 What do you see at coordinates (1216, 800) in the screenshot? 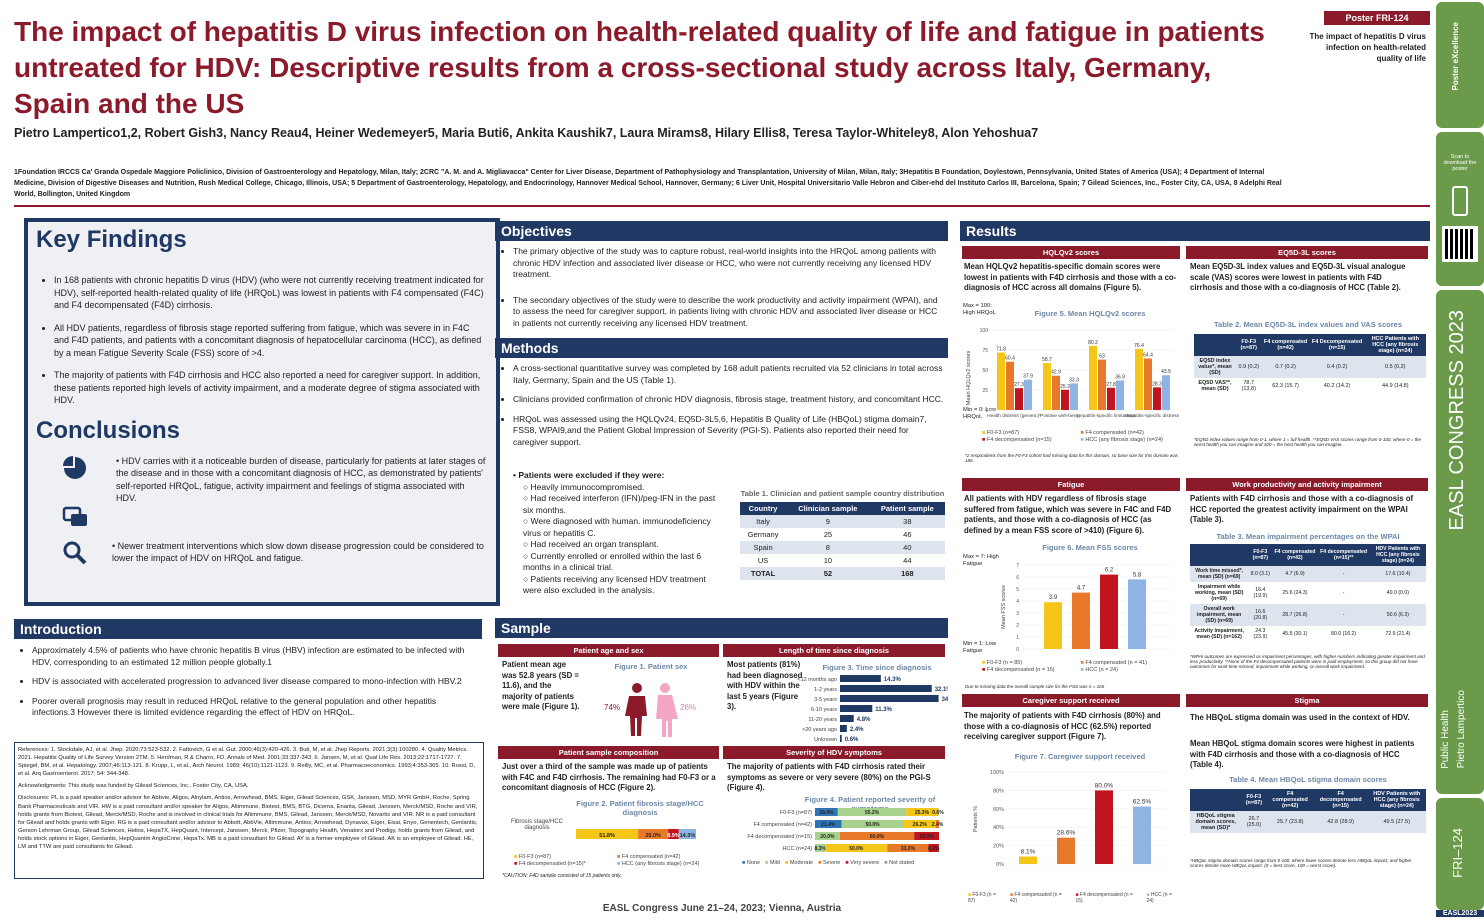
I see `table-header` at bounding box center [1216, 800].